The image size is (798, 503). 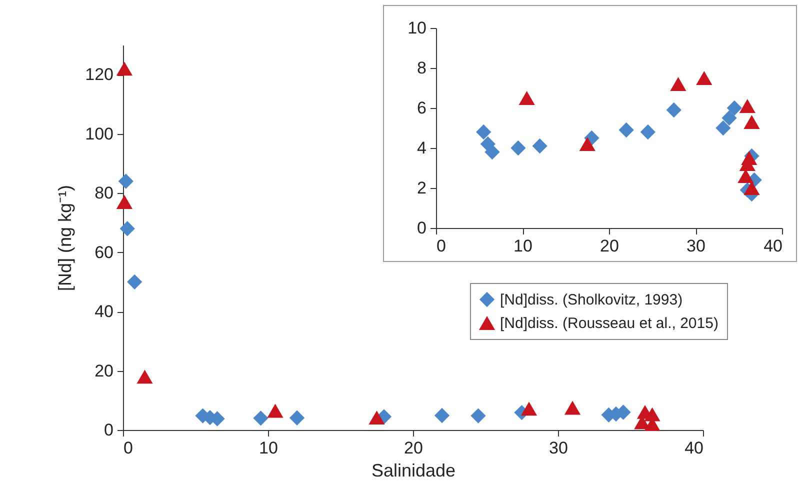 I want to click on y-tick-label: 80, so click(x=104, y=193).